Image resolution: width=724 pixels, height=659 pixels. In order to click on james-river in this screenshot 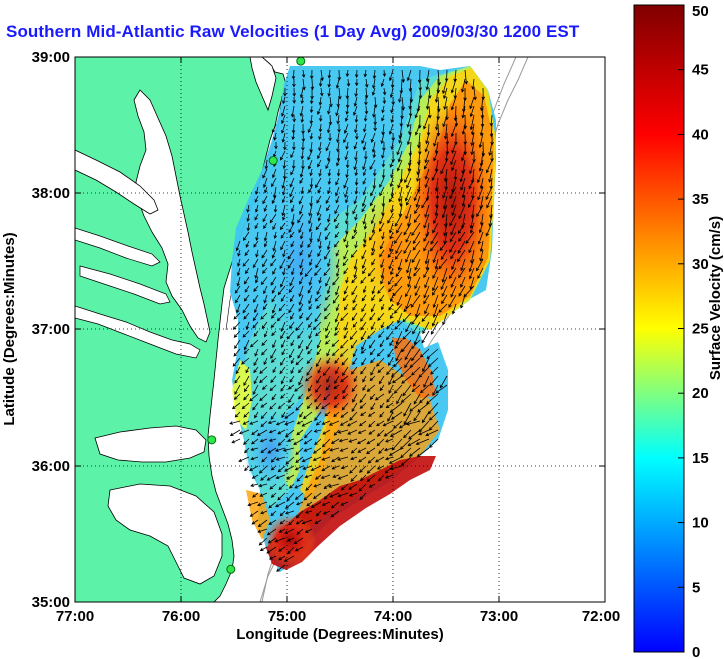, I will do `click(138, 332)`.